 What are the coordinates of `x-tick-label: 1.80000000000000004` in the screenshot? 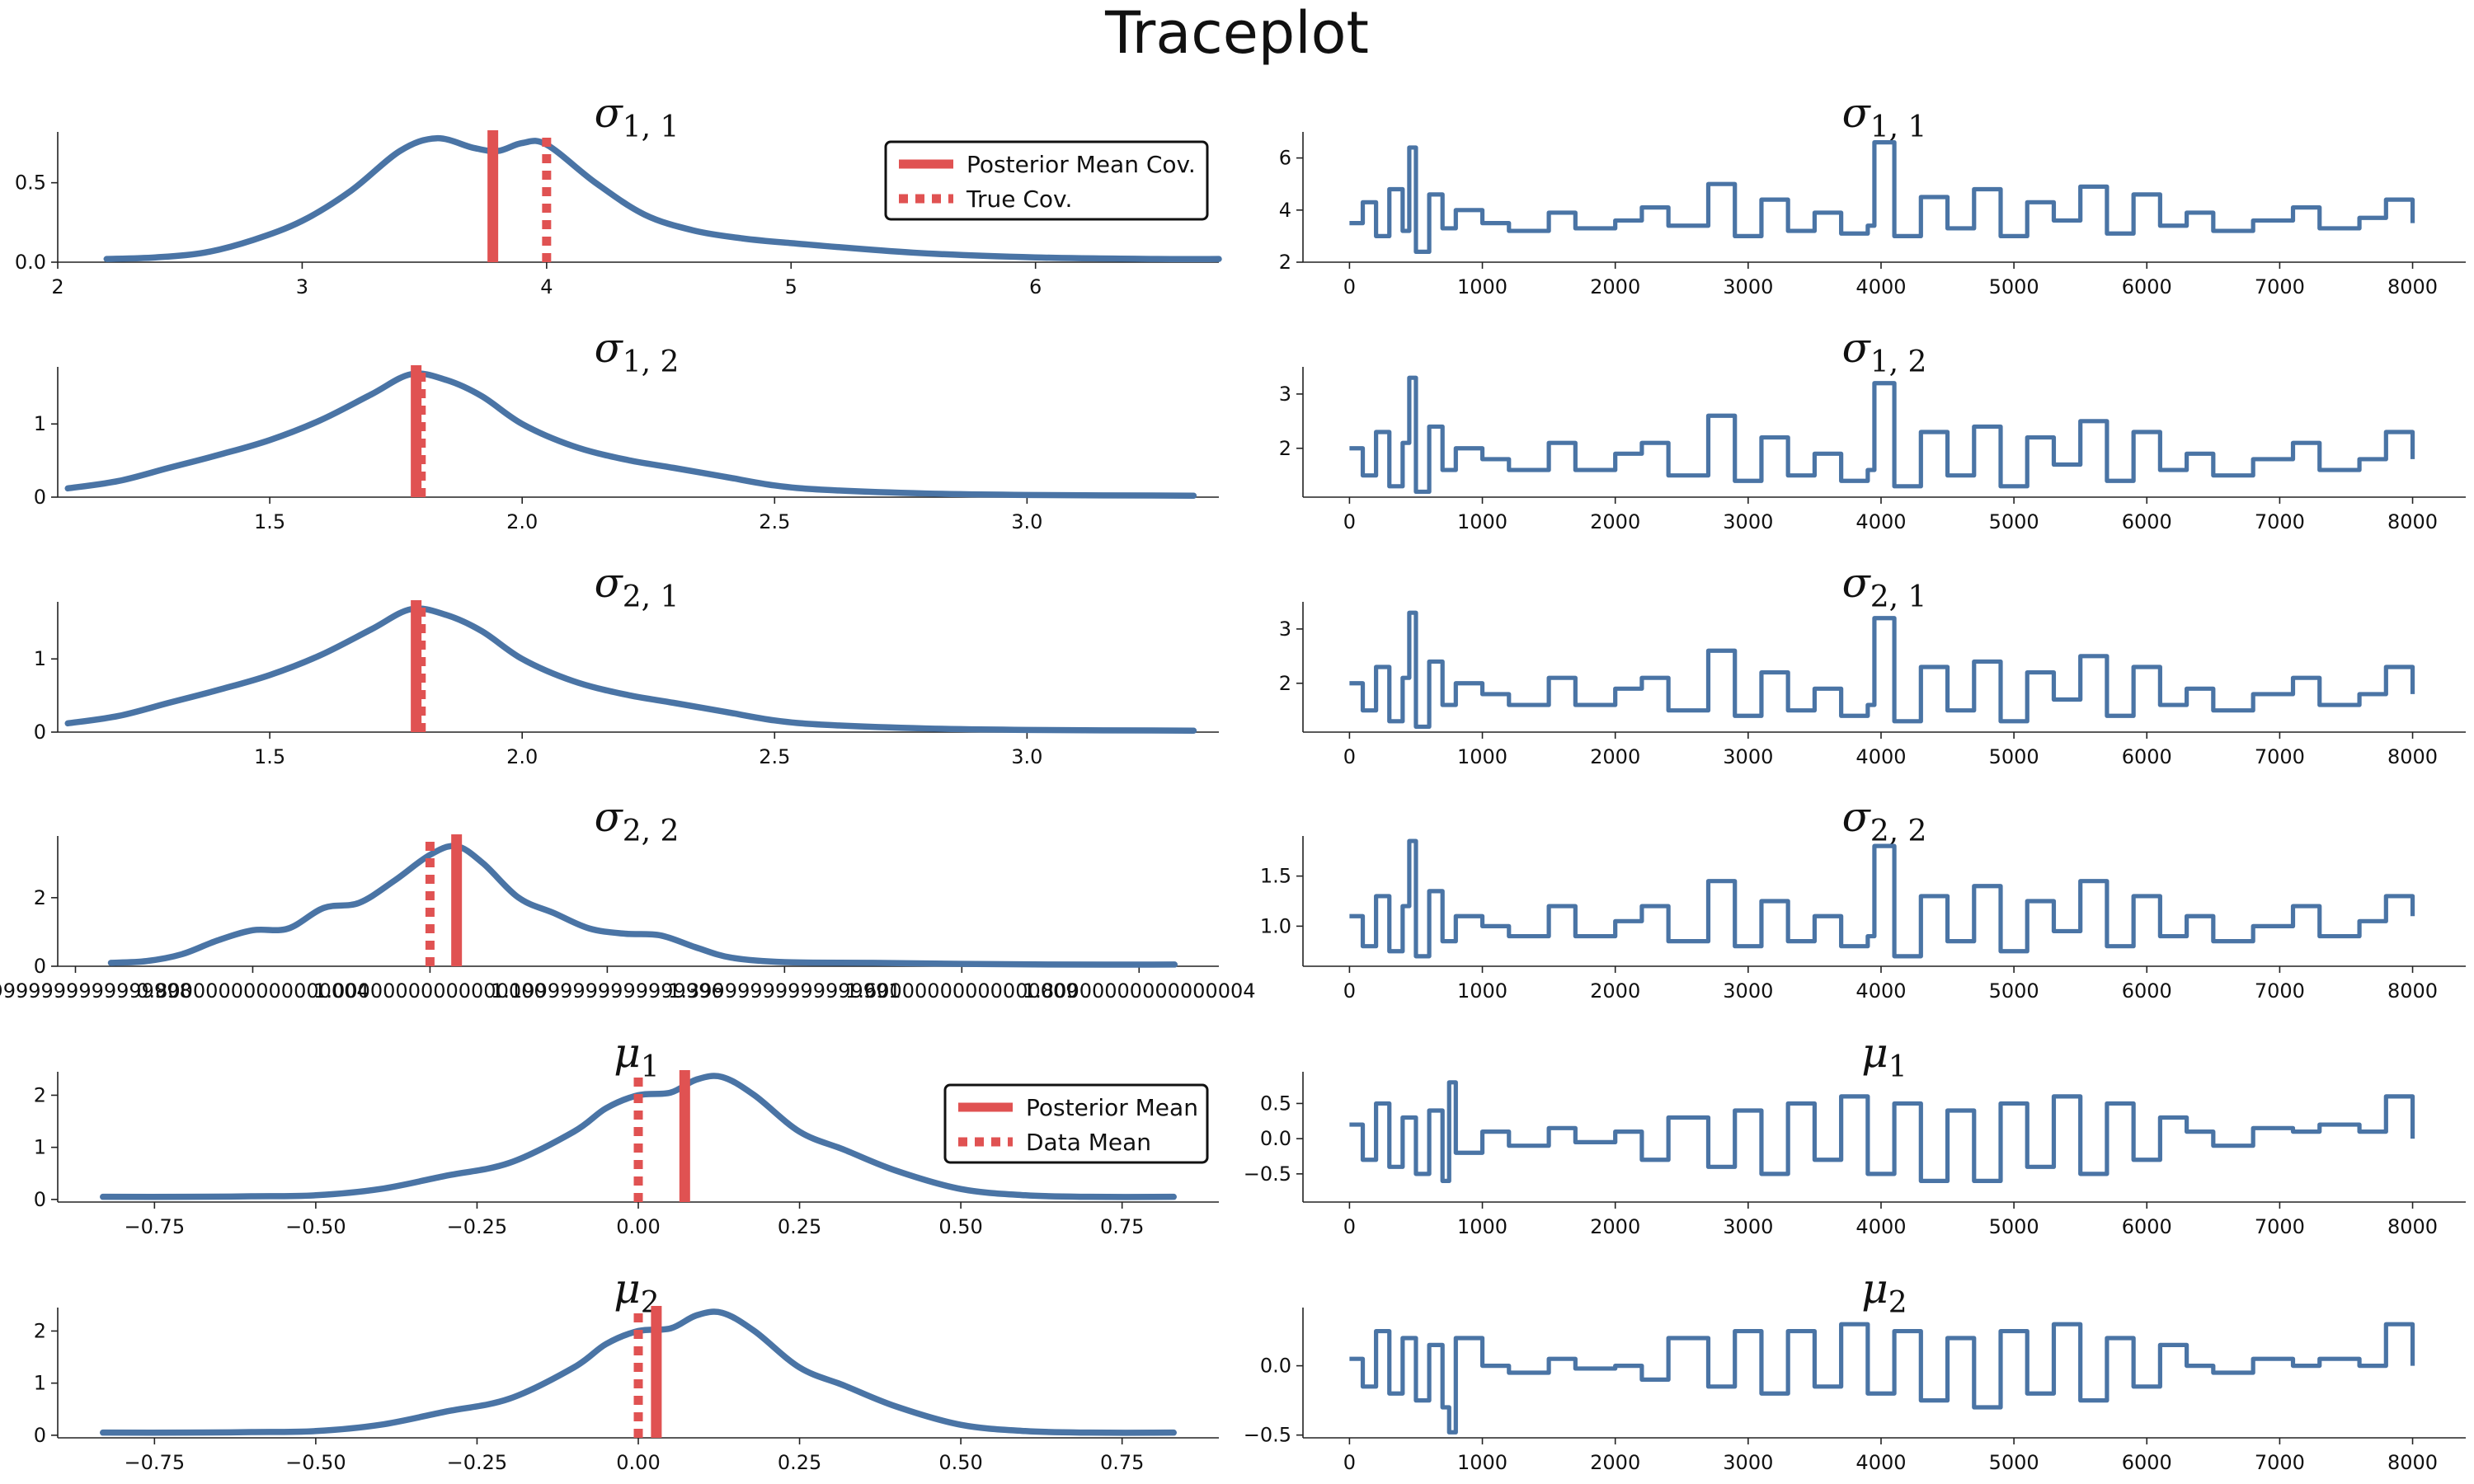 It's located at (1139, 991).